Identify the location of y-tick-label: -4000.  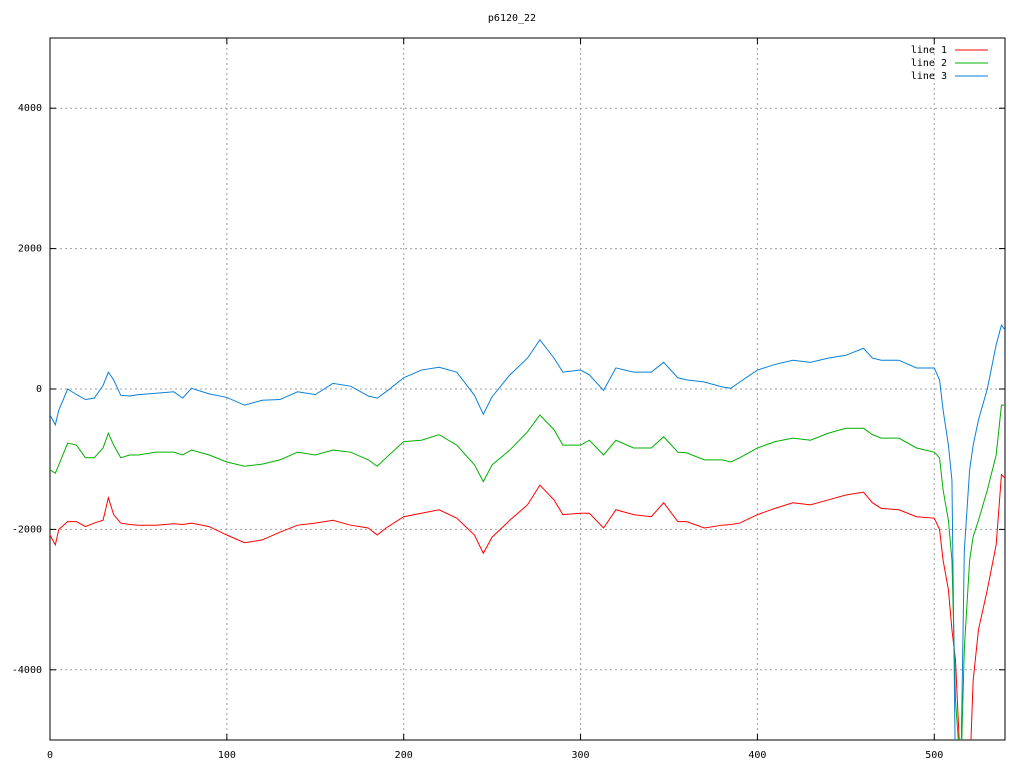
(27, 670).